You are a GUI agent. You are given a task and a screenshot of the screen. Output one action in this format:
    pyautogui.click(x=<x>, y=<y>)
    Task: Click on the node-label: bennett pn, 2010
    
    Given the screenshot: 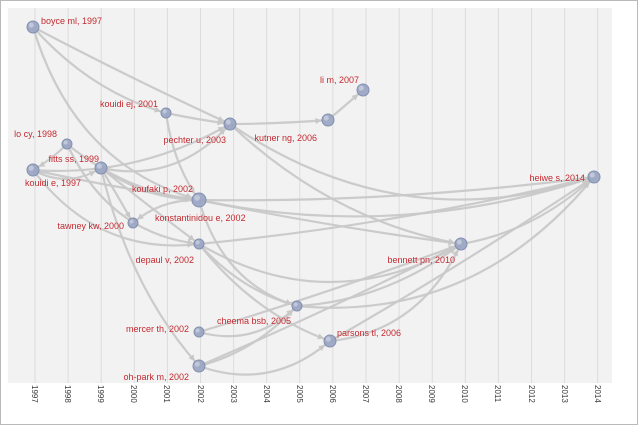 What is the action you would take?
    pyautogui.click(x=421, y=260)
    